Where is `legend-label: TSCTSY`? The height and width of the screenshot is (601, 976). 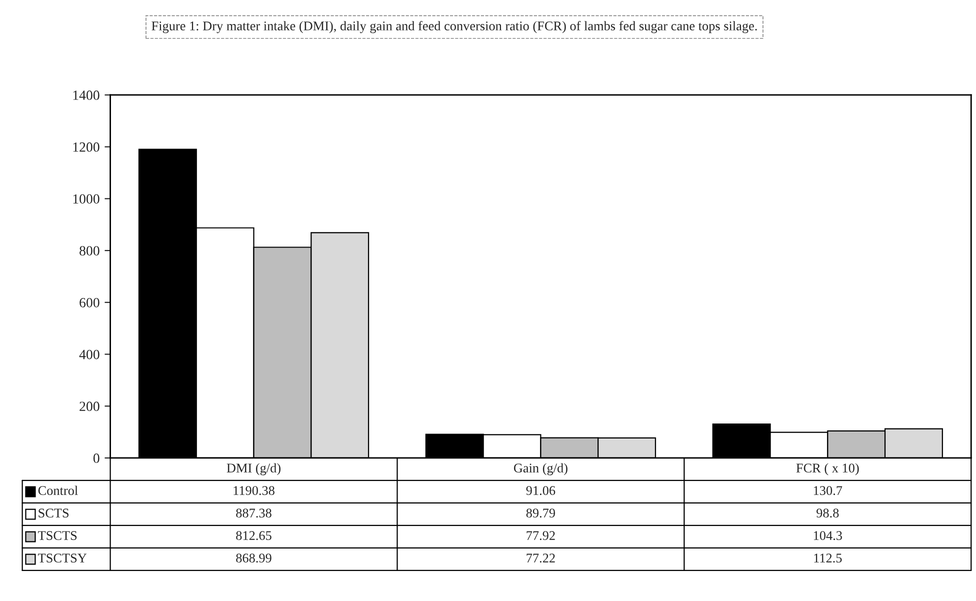
legend-label: TSCTSY is located at coordinates (62, 558).